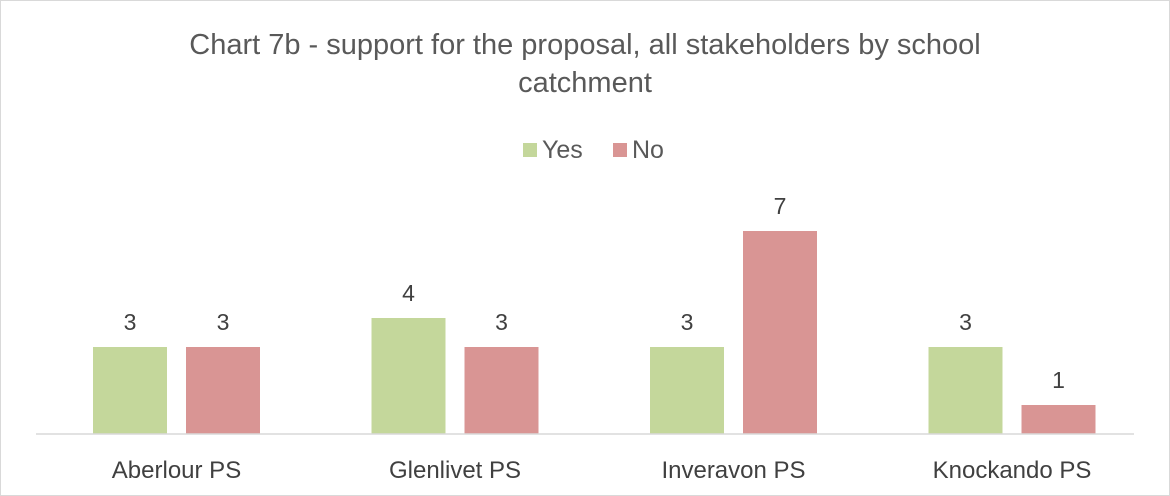 This screenshot has height=496, width=1170. Describe the element at coordinates (733, 470) in the screenshot. I see `category-label-inveravon-ps: Inveravon PS` at that location.